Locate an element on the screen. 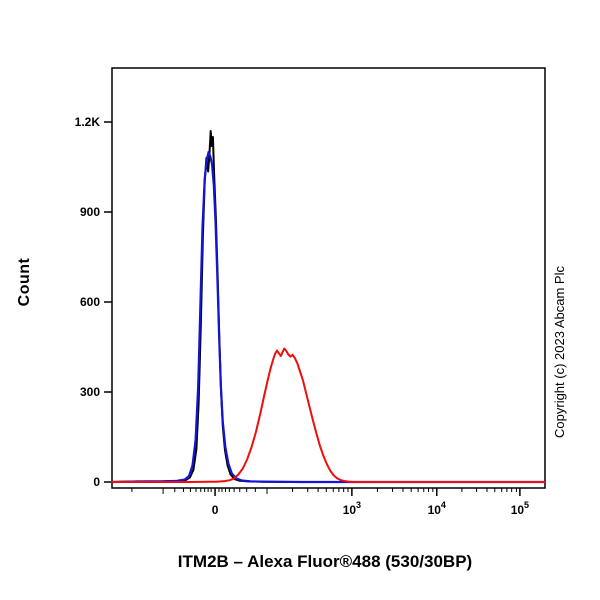 The image size is (600, 600). y-tick-label: 1.2K is located at coordinates (88, 122).